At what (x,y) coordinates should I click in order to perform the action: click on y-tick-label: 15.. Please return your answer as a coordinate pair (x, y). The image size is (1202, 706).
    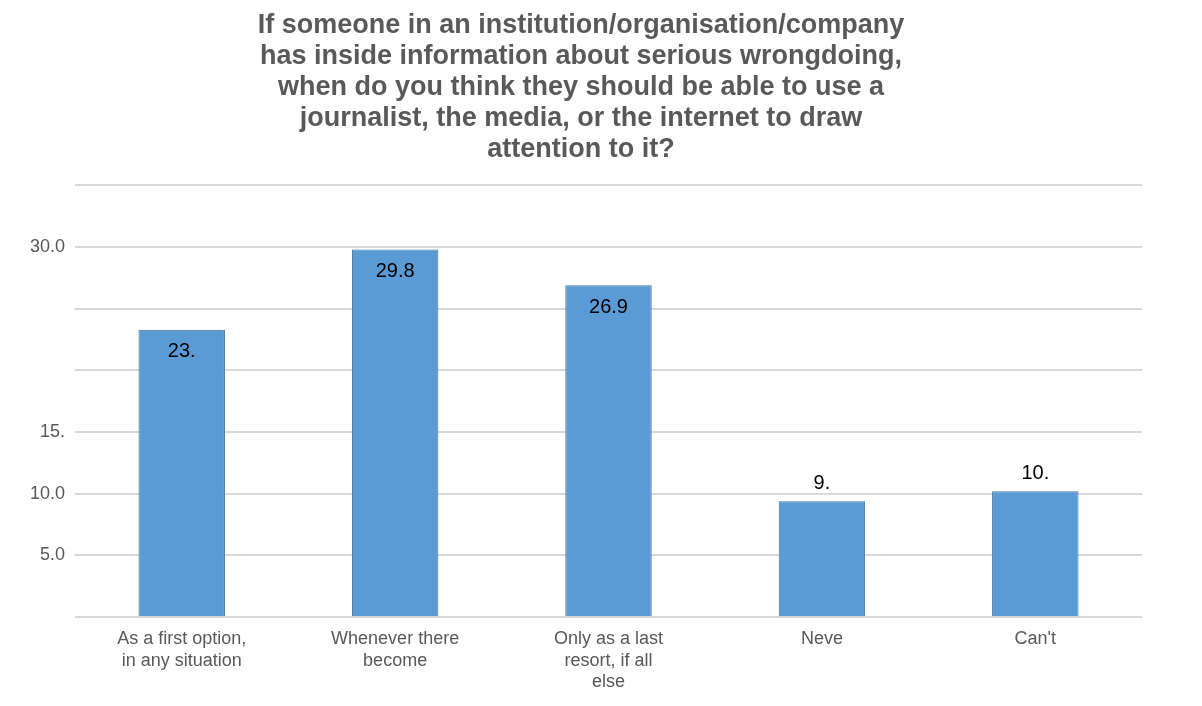
    Looking at the image, I should click on (53, 431).